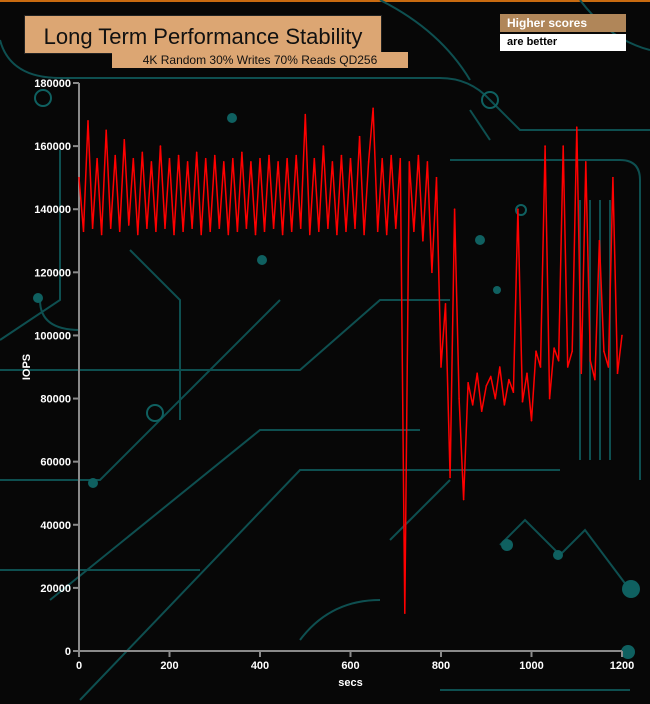 This screenshot has height=704, width=650. I want to click on x-tick-label: 0, so click(79, 666).